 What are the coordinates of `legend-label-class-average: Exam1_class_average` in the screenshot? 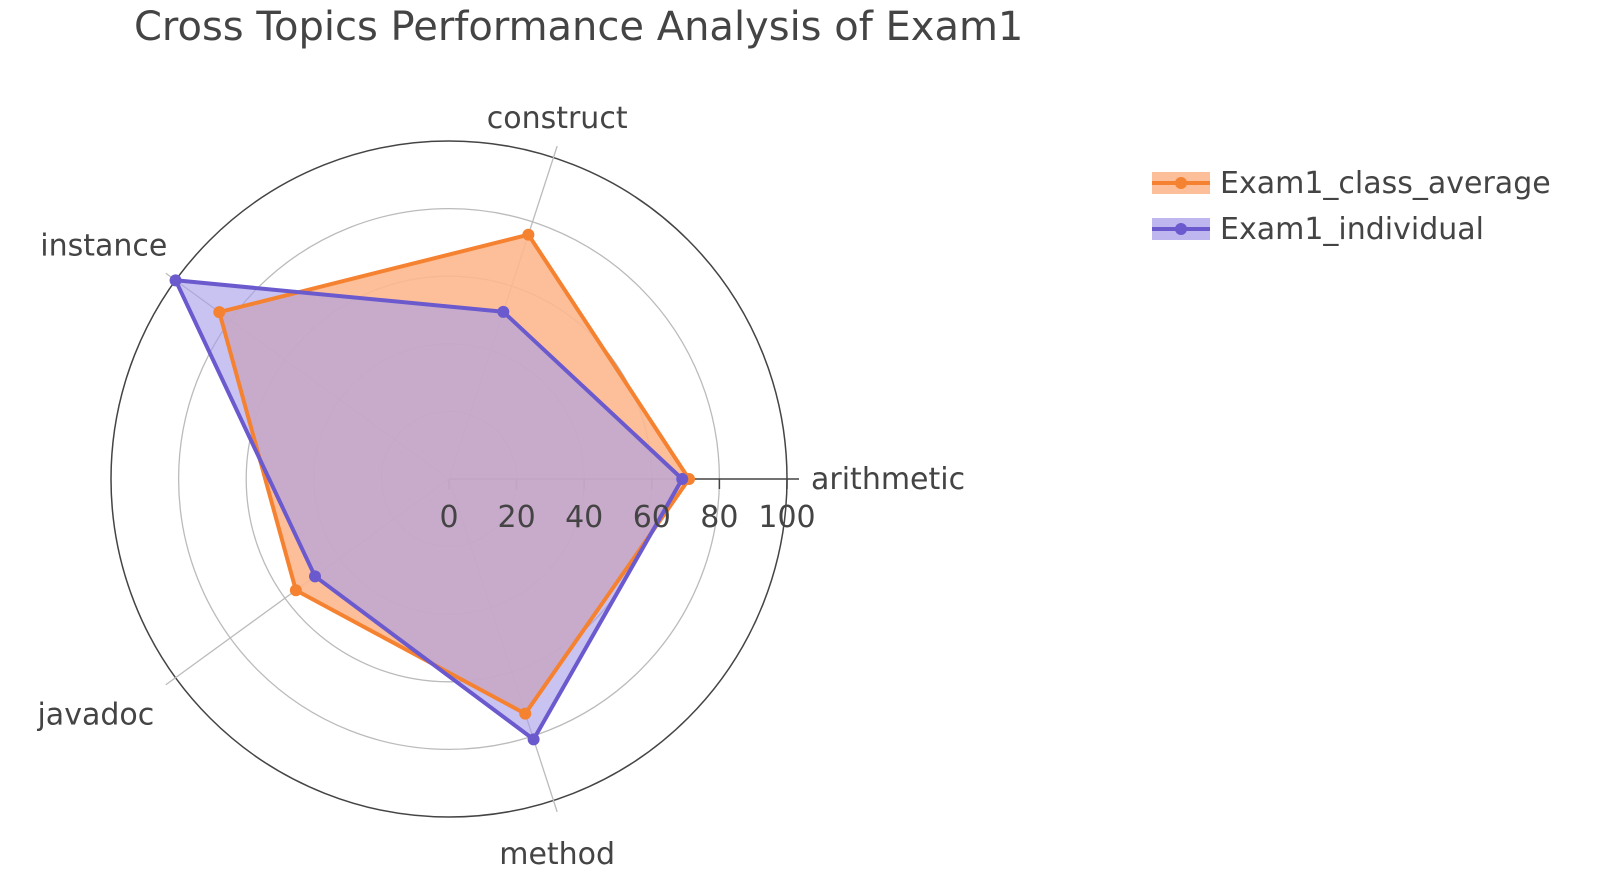 It's located at (1385, 183).